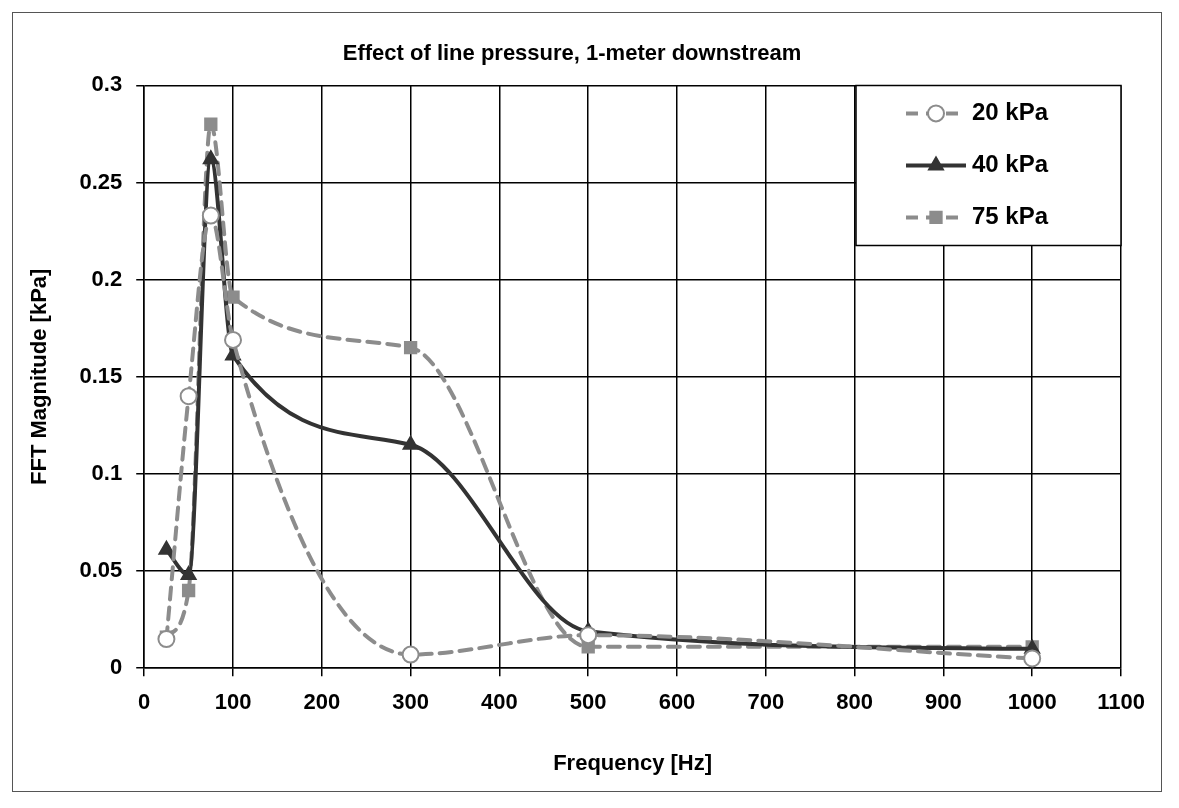 The image size is (1179, 808). What do you see at coordinates (107, 278) in the screenshot?
I see `y-tick-label: 0.2` at bounding box center [107, 278].